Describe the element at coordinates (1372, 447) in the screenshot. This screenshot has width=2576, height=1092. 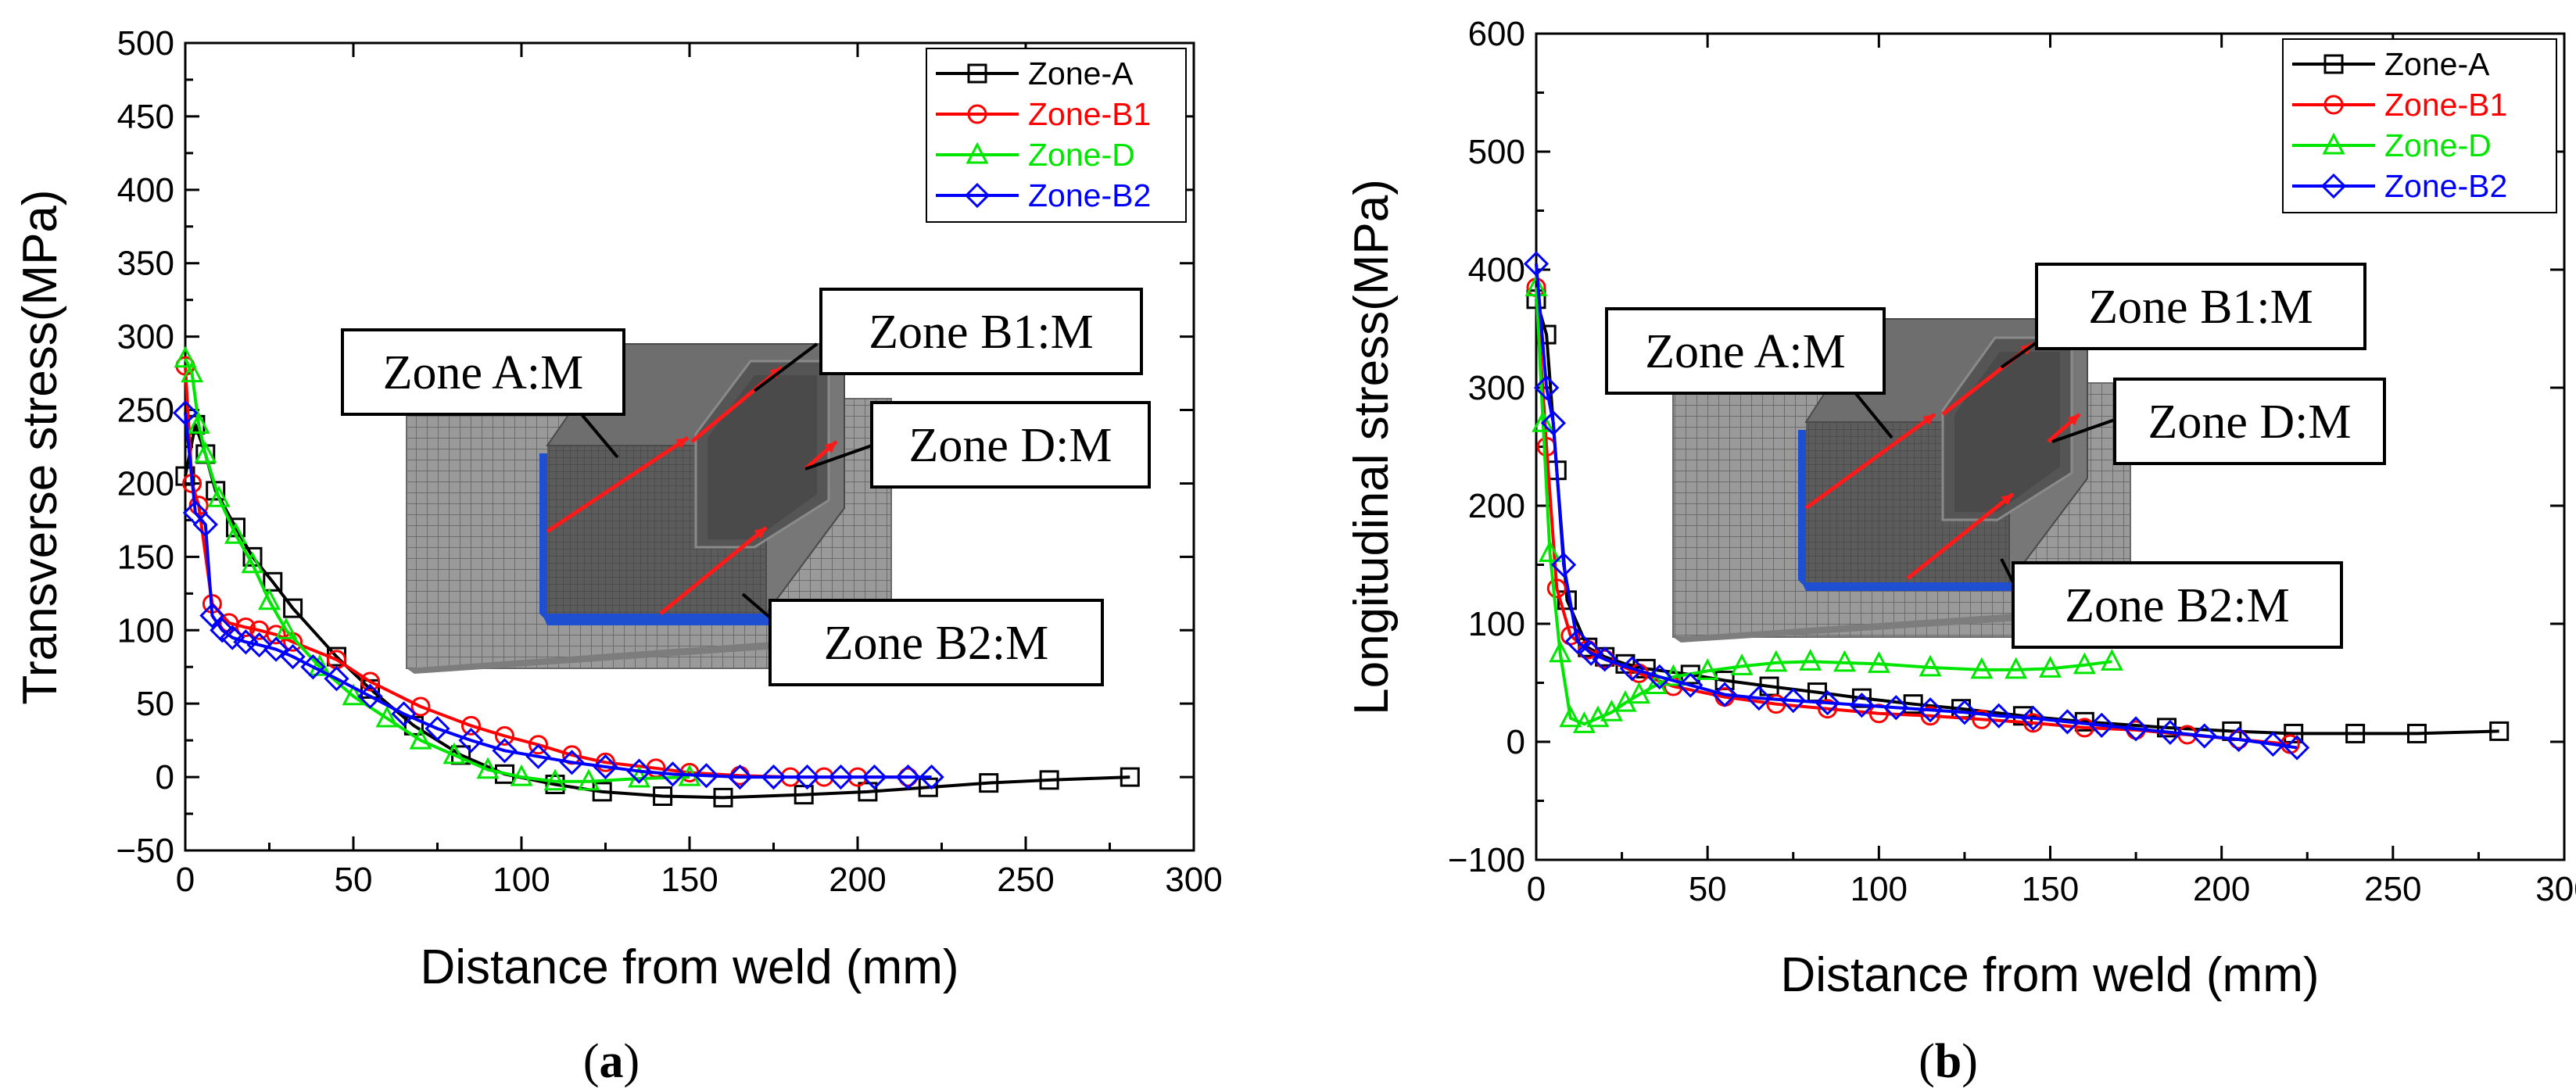
I see `b-y-axis-label: Longitudinal stress(MPa)` at that location.